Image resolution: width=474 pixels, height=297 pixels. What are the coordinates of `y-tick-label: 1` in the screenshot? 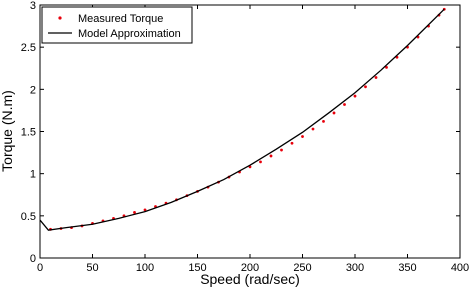 It's located at (33, 175).